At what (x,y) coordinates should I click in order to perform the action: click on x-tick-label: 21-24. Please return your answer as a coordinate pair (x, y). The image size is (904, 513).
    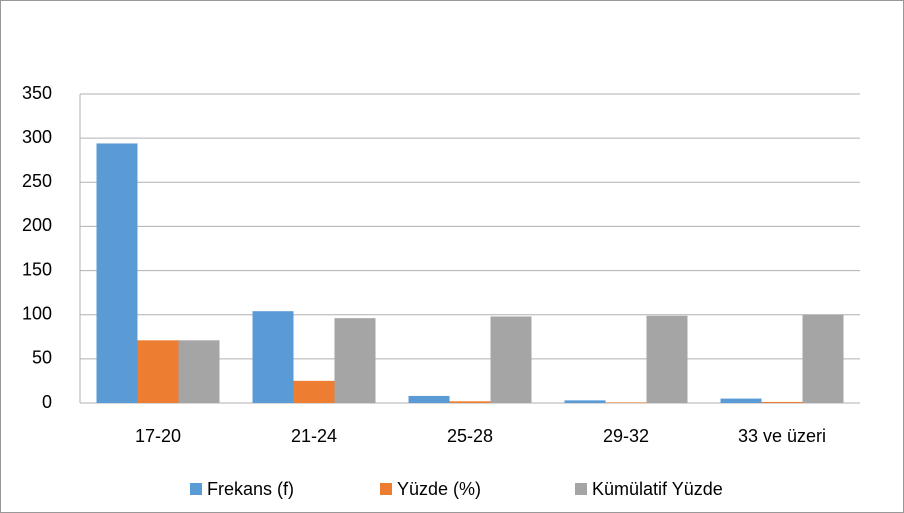
    Looking at the image, I should click on (314, 436).